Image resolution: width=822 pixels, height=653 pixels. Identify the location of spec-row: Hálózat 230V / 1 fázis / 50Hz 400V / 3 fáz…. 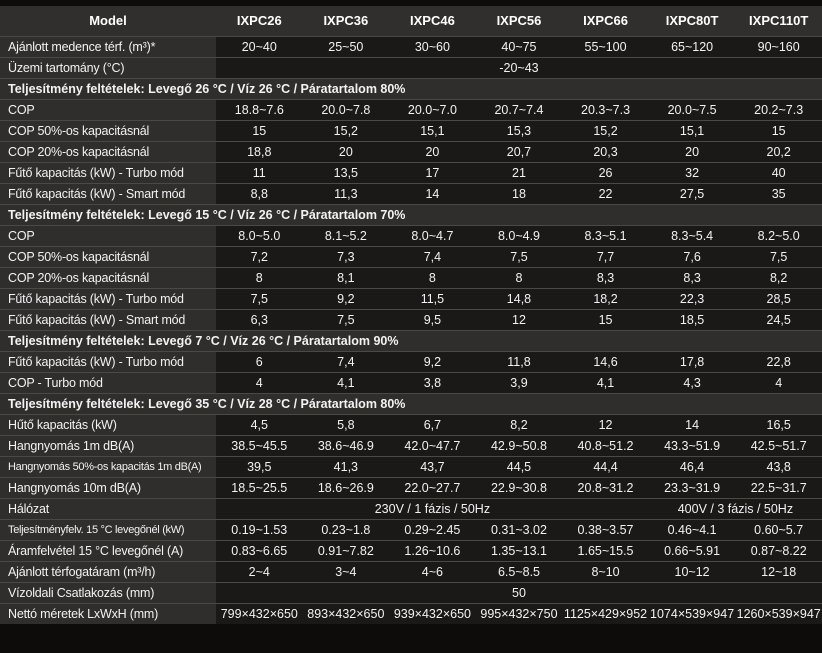
(411, 508).